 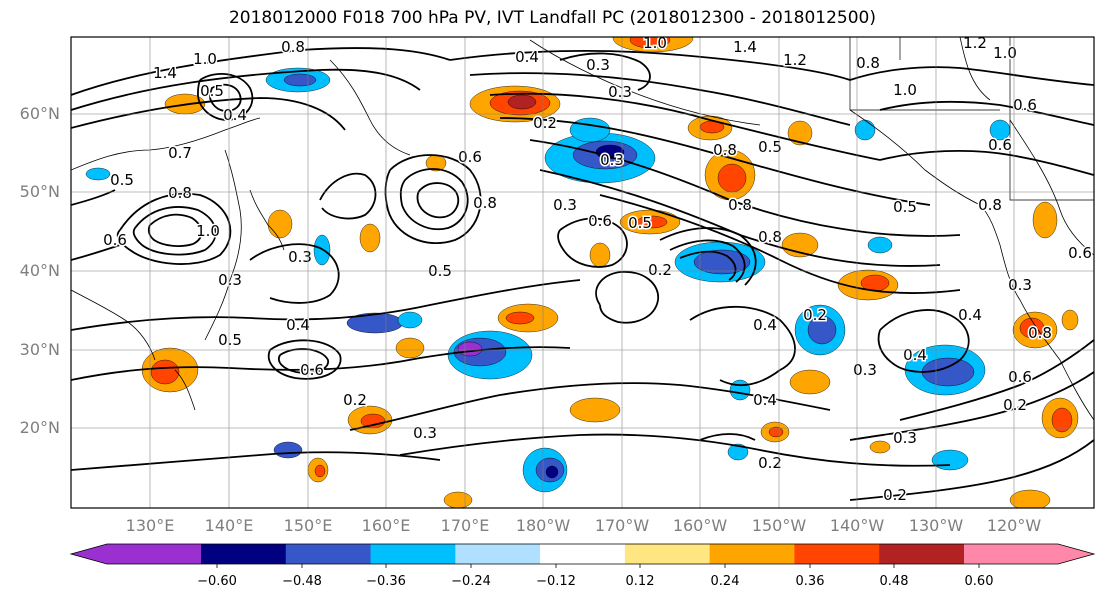 What do you see at coordinates (779, 525) in the screenshot?
I see `lon-label: 150°W` at bounding box center [779, 525].